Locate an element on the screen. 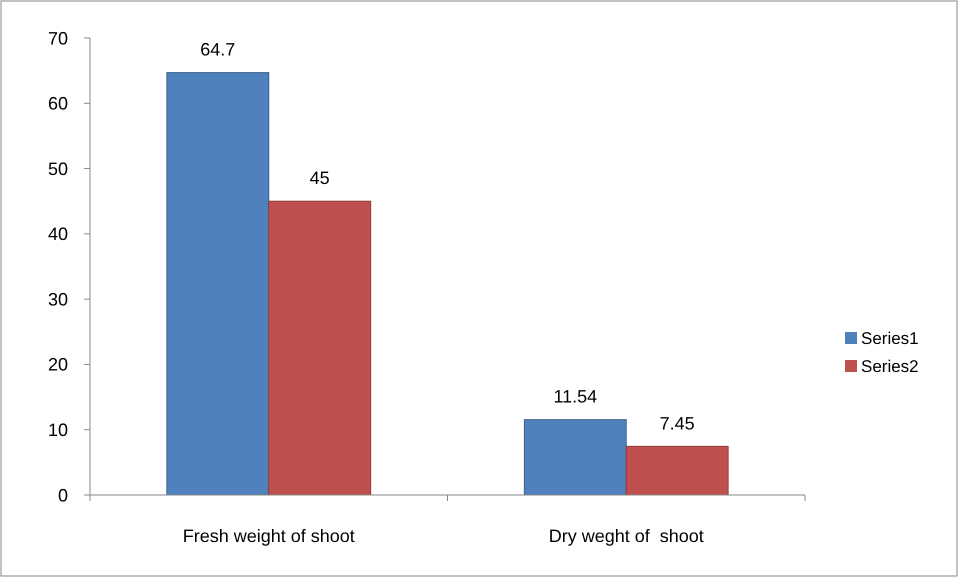 The image size is (962, 581). y-tick-label: 20 is located at coordinates (58, 364).